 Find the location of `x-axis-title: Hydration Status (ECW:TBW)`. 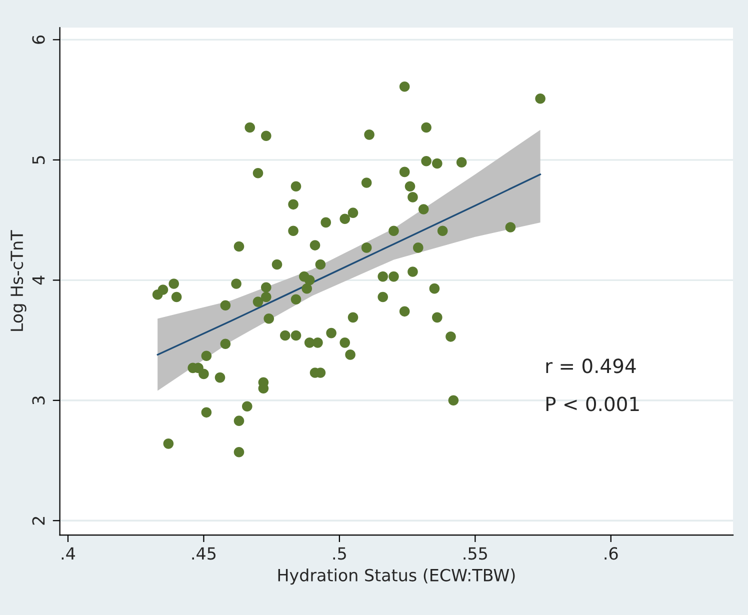

x-axis-title: Hydration Status (ECW:TBW) is located at coordinates (396, 576).